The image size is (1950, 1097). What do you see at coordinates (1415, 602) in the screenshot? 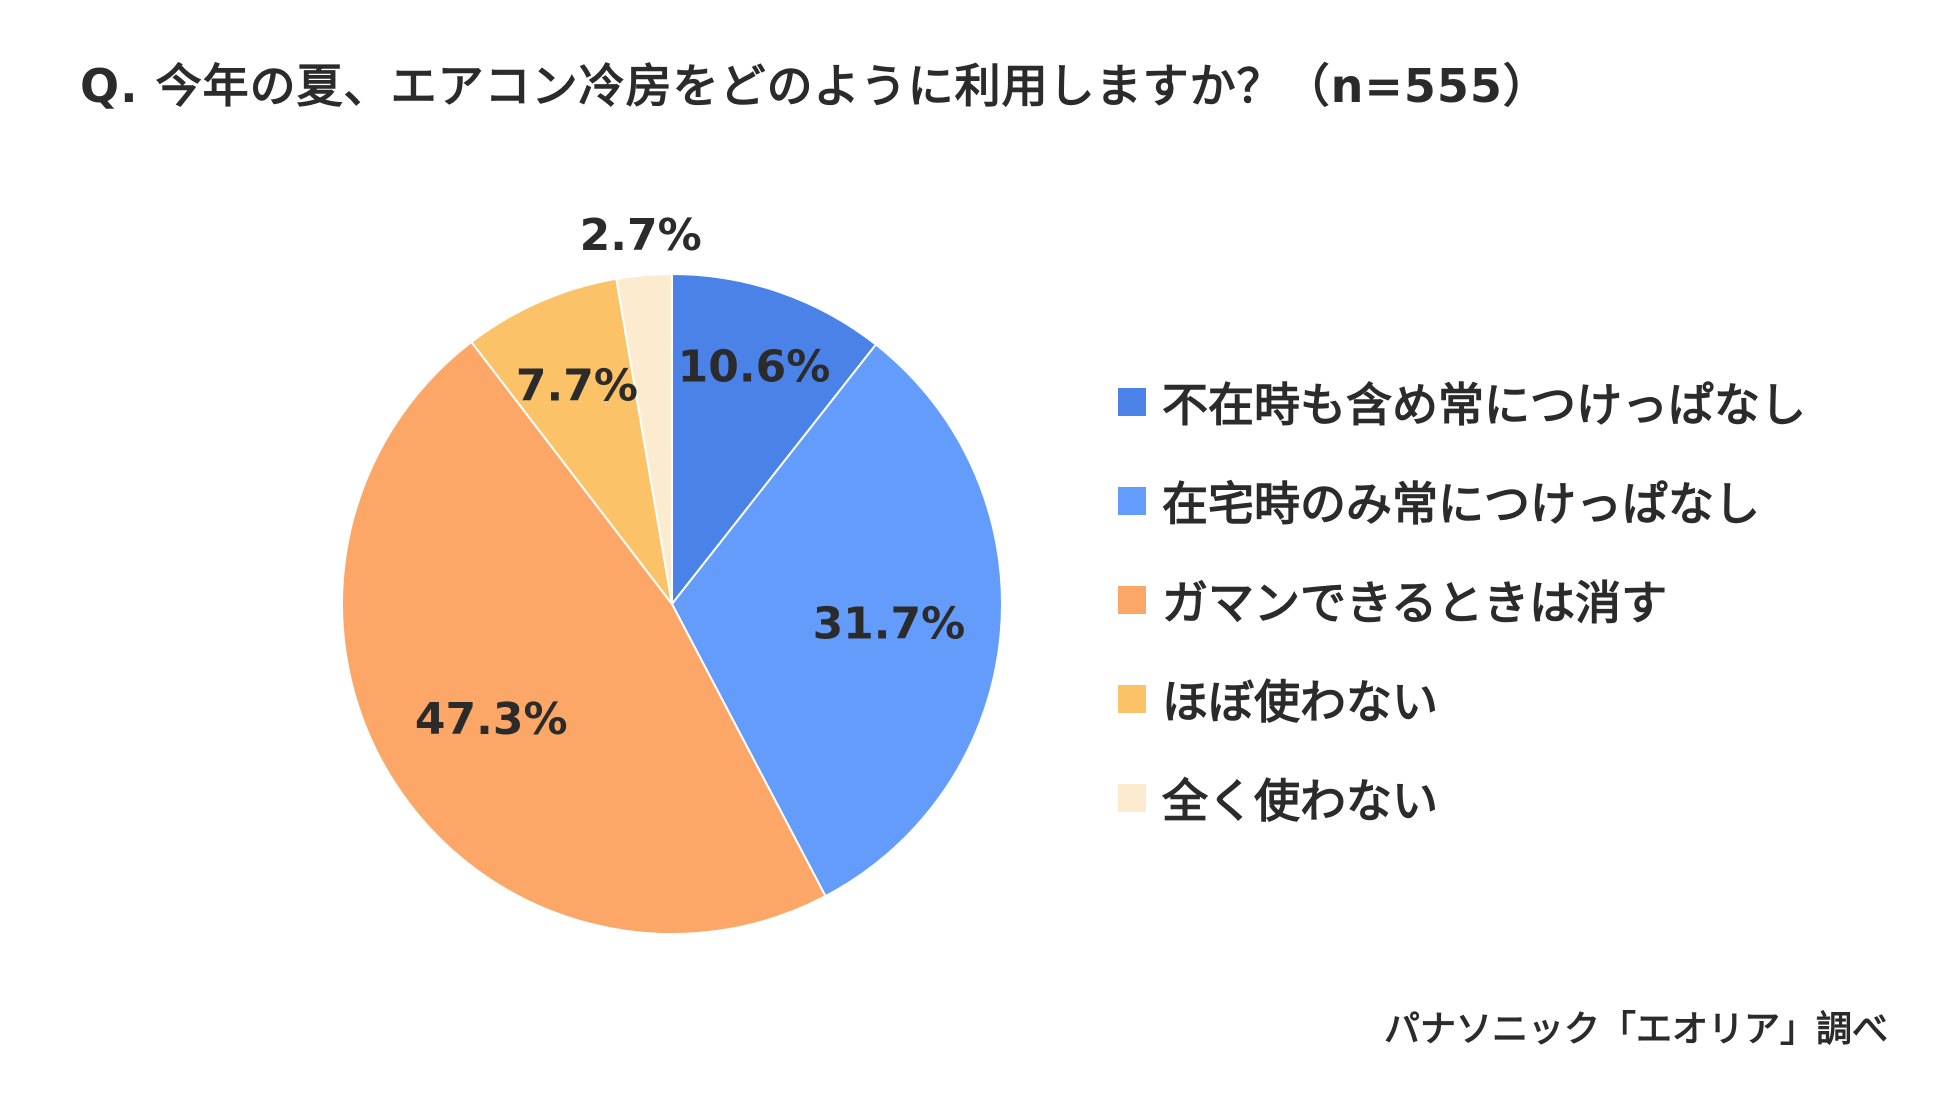
I see `legend-label: ガマンできるときは消す` at bounding box center [1415, 602].